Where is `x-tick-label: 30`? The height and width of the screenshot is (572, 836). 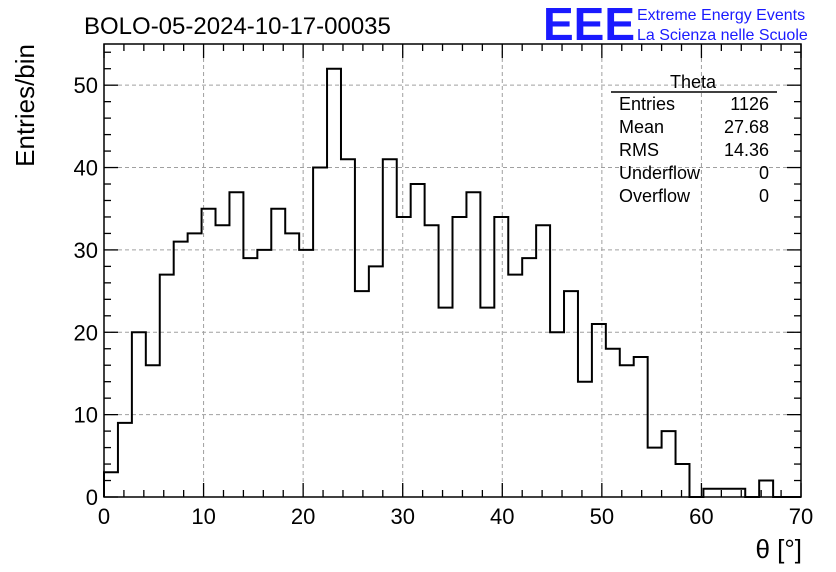 x-tick-label: 30 is located at coordinates (402, 516).